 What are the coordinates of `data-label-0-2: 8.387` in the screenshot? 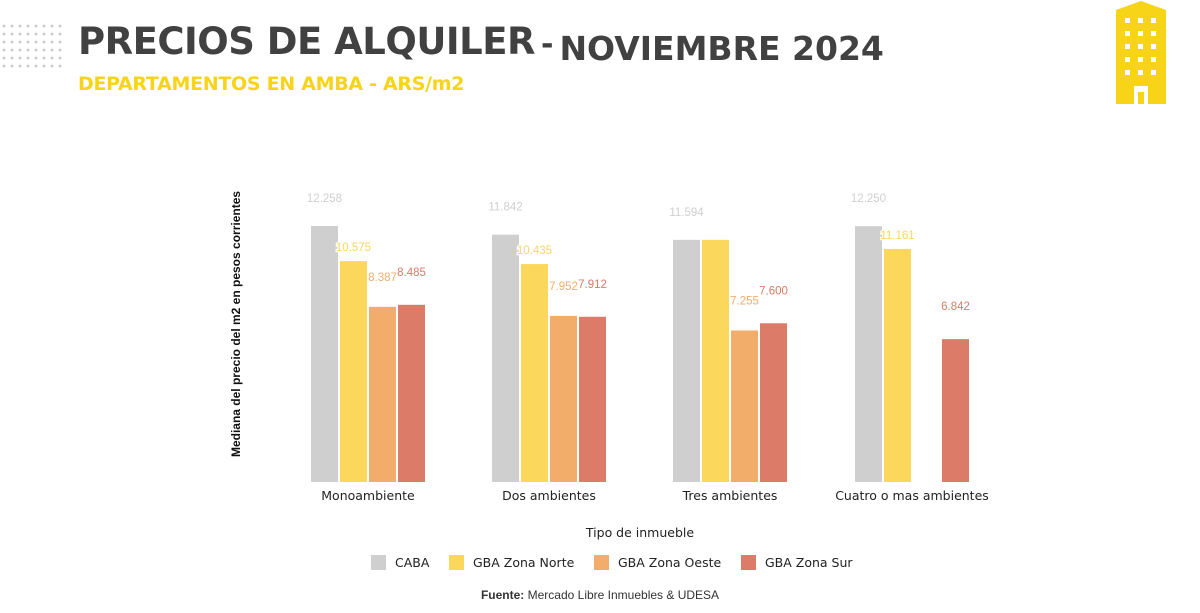 It's located at (382, 278).